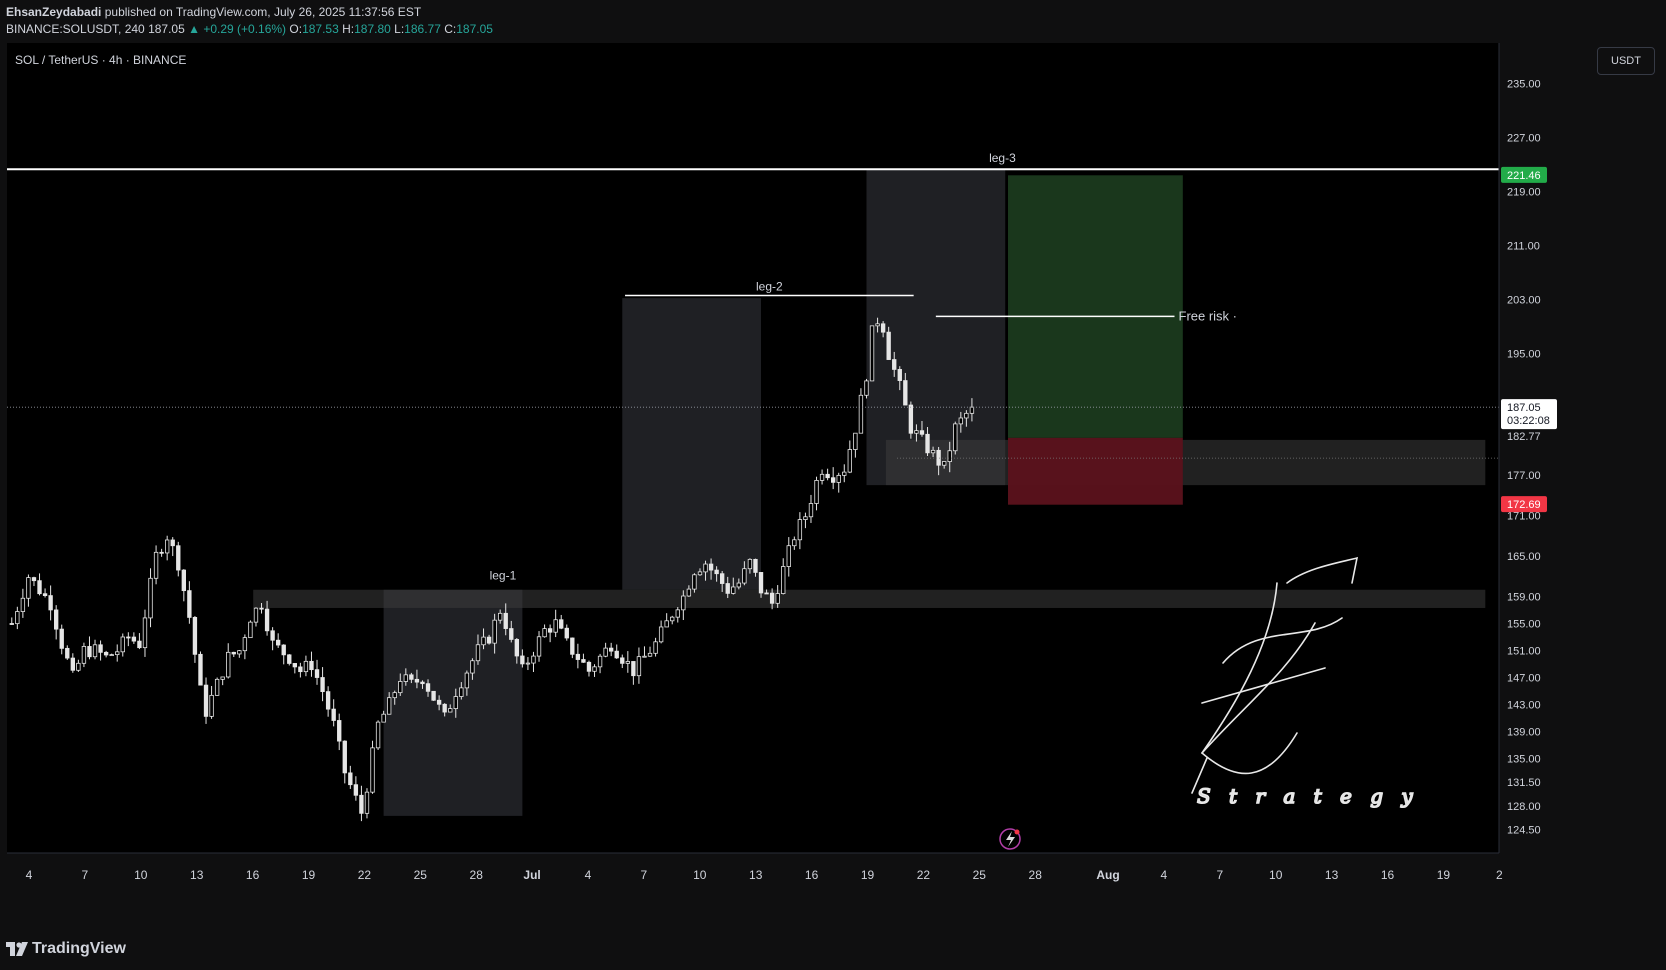  Describe the element at coordinates (1524, 760) in the screenshot. I see `y-tick-label: 135.00` at that location.